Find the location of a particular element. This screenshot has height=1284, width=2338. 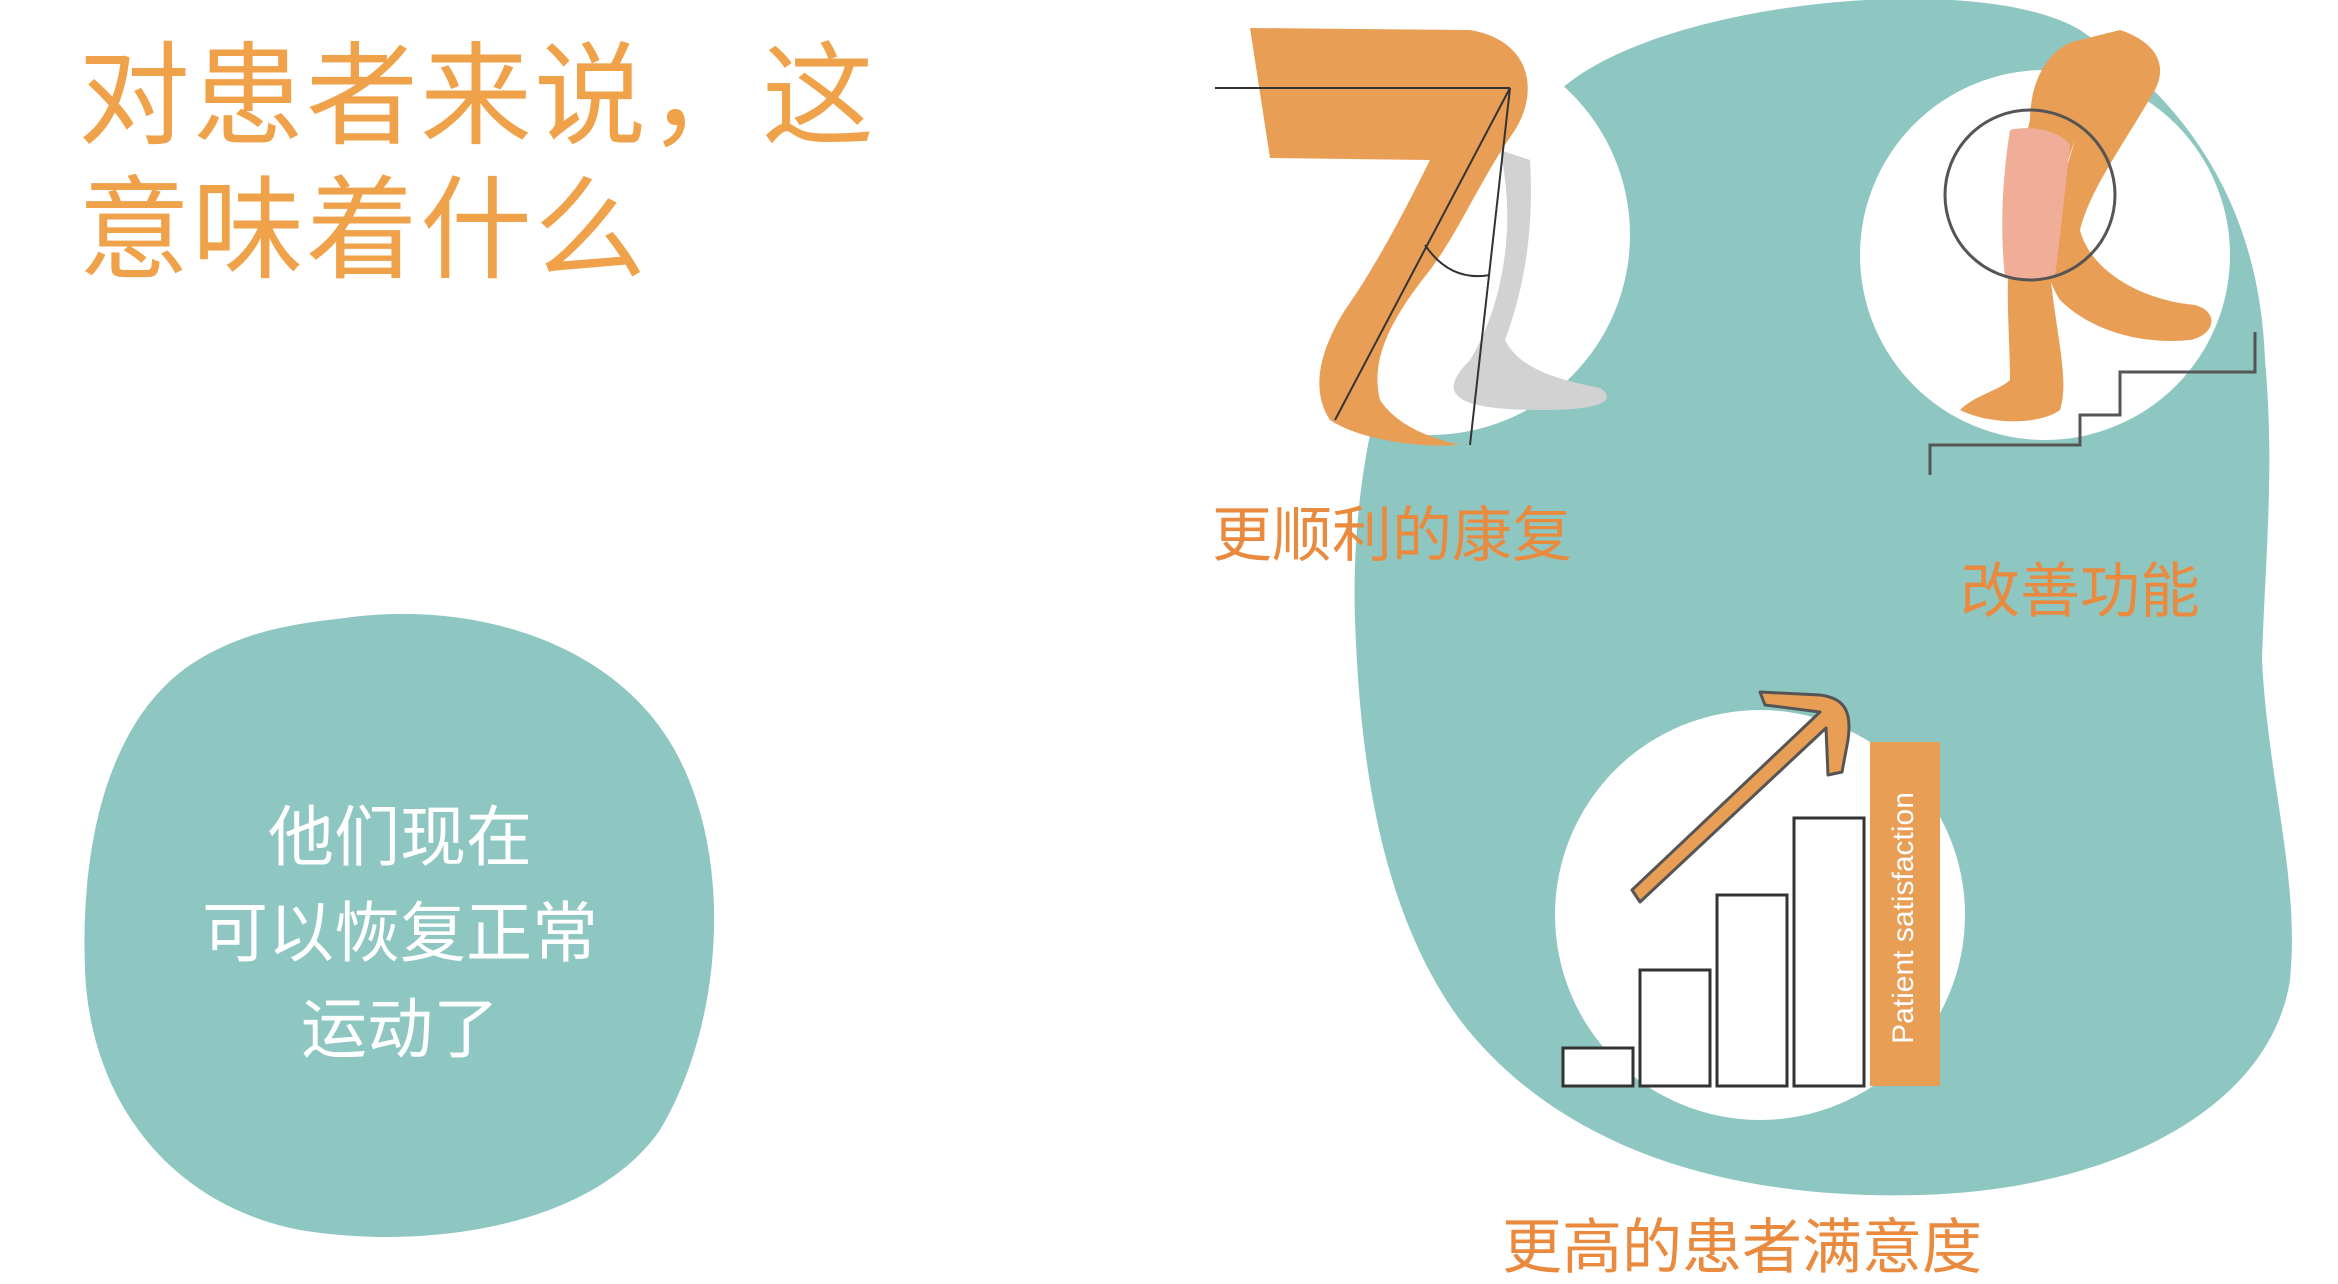

bubble-line-3: 运动了 is located at coordinates (400, 1029).